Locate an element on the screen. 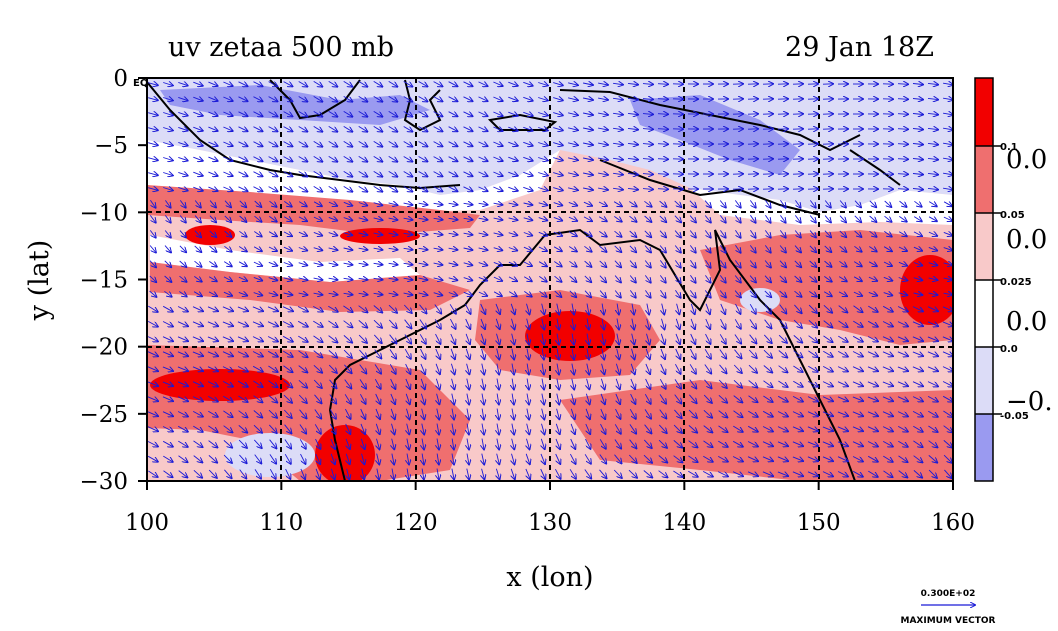 The width and height of the screenshot is (1058, 631). colorbar: 0.1 0.05 0.025 0.0 -0.05 0.0 0.0 0.0 −0. is located at coordinates (1013, 279).